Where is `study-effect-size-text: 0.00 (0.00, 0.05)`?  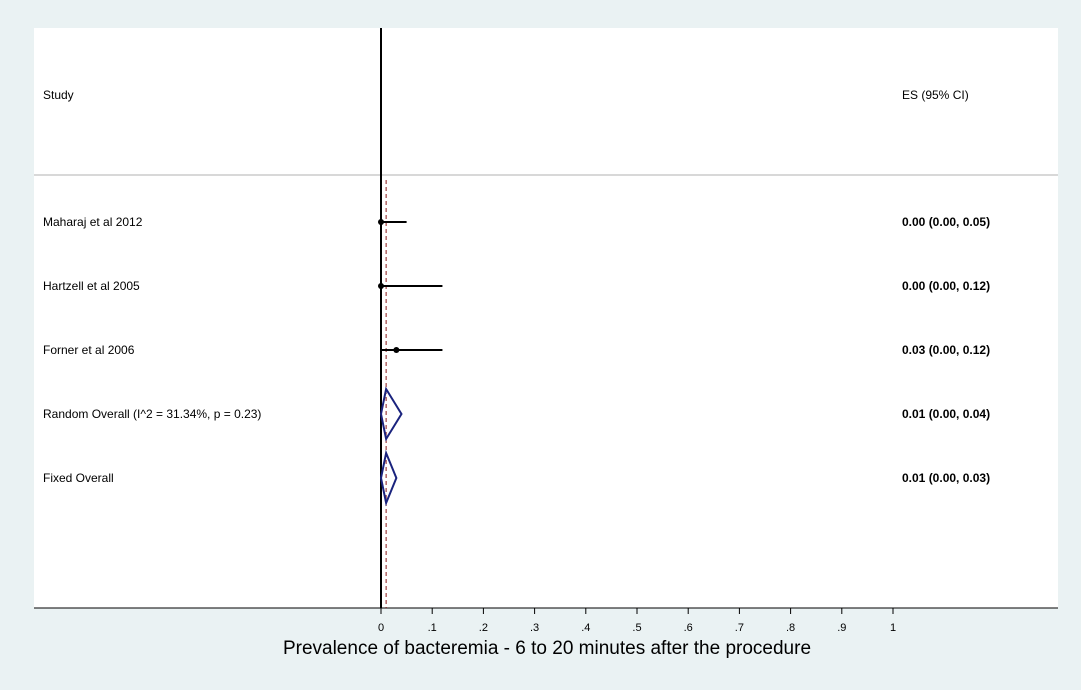
study-effect-size-text: 0.00 (0.00, 0.05) is located at coordinates (946, 222).